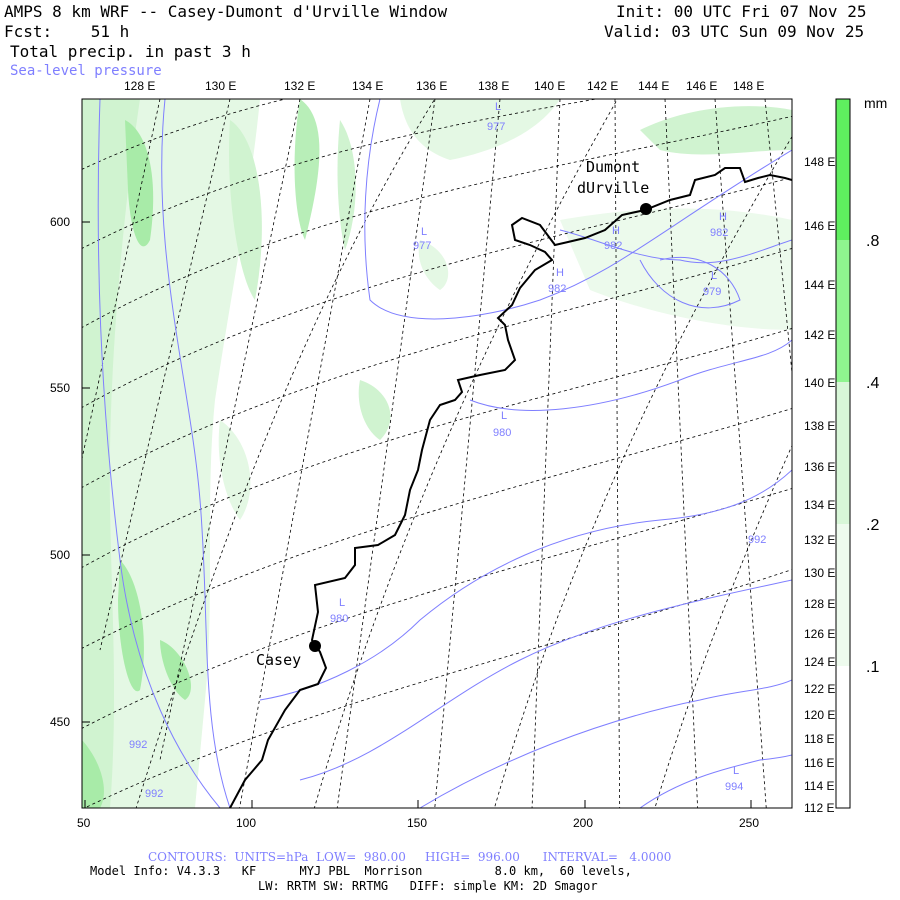 The image size is (900, 900). I want to click on lon-label: 112 E, so click(819, 808).